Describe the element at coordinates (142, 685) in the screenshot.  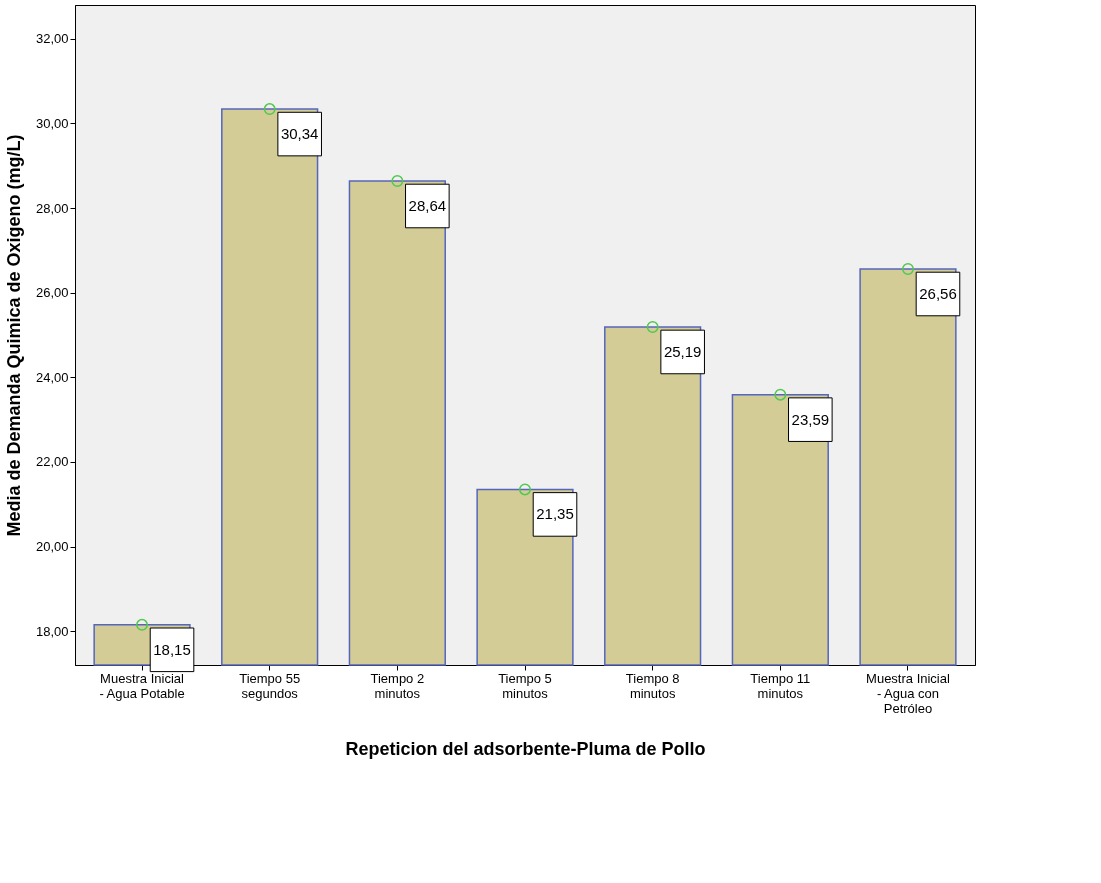
I see `x-tick-label: Muestra Inicial - Agua Potable` at that location.